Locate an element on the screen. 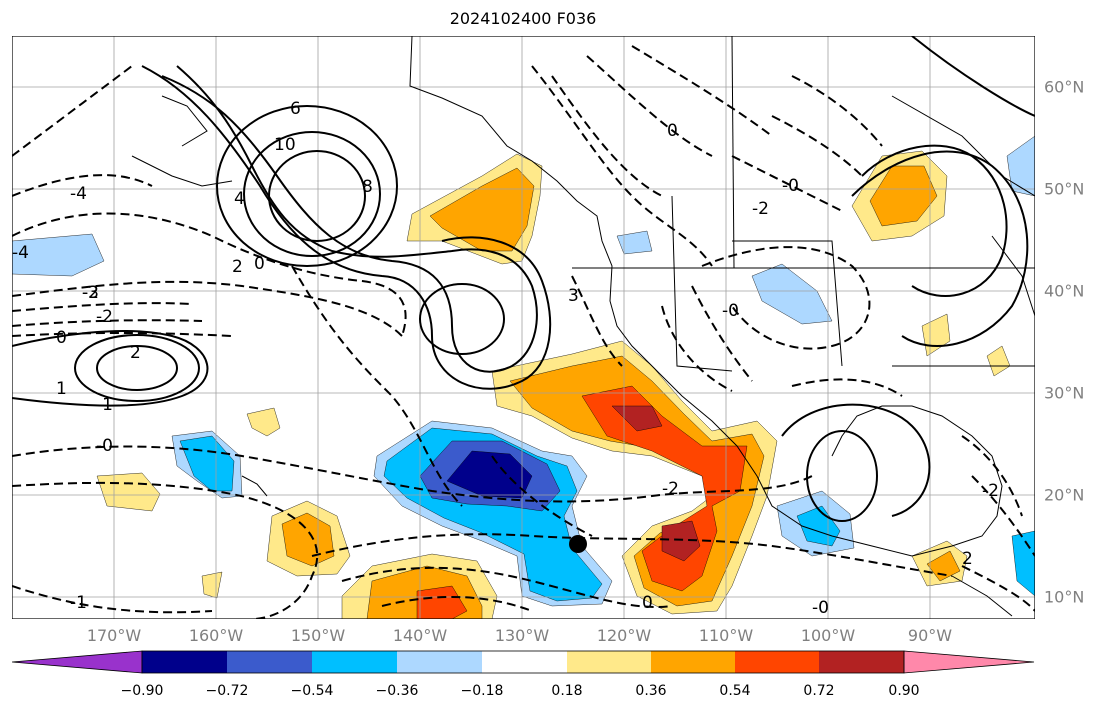  colorbar-tick-label: −0.54 is located at coordinates (312, 691).